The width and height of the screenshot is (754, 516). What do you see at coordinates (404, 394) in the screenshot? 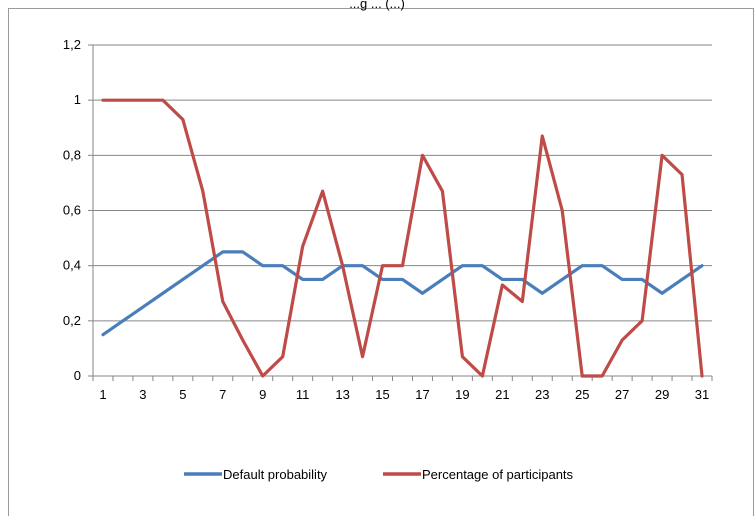
I see `x-tick-labels: 1 3 5 7 9 11 13 15 17 19 21 23 25 27 29 31` at bounding box center [404, 394].